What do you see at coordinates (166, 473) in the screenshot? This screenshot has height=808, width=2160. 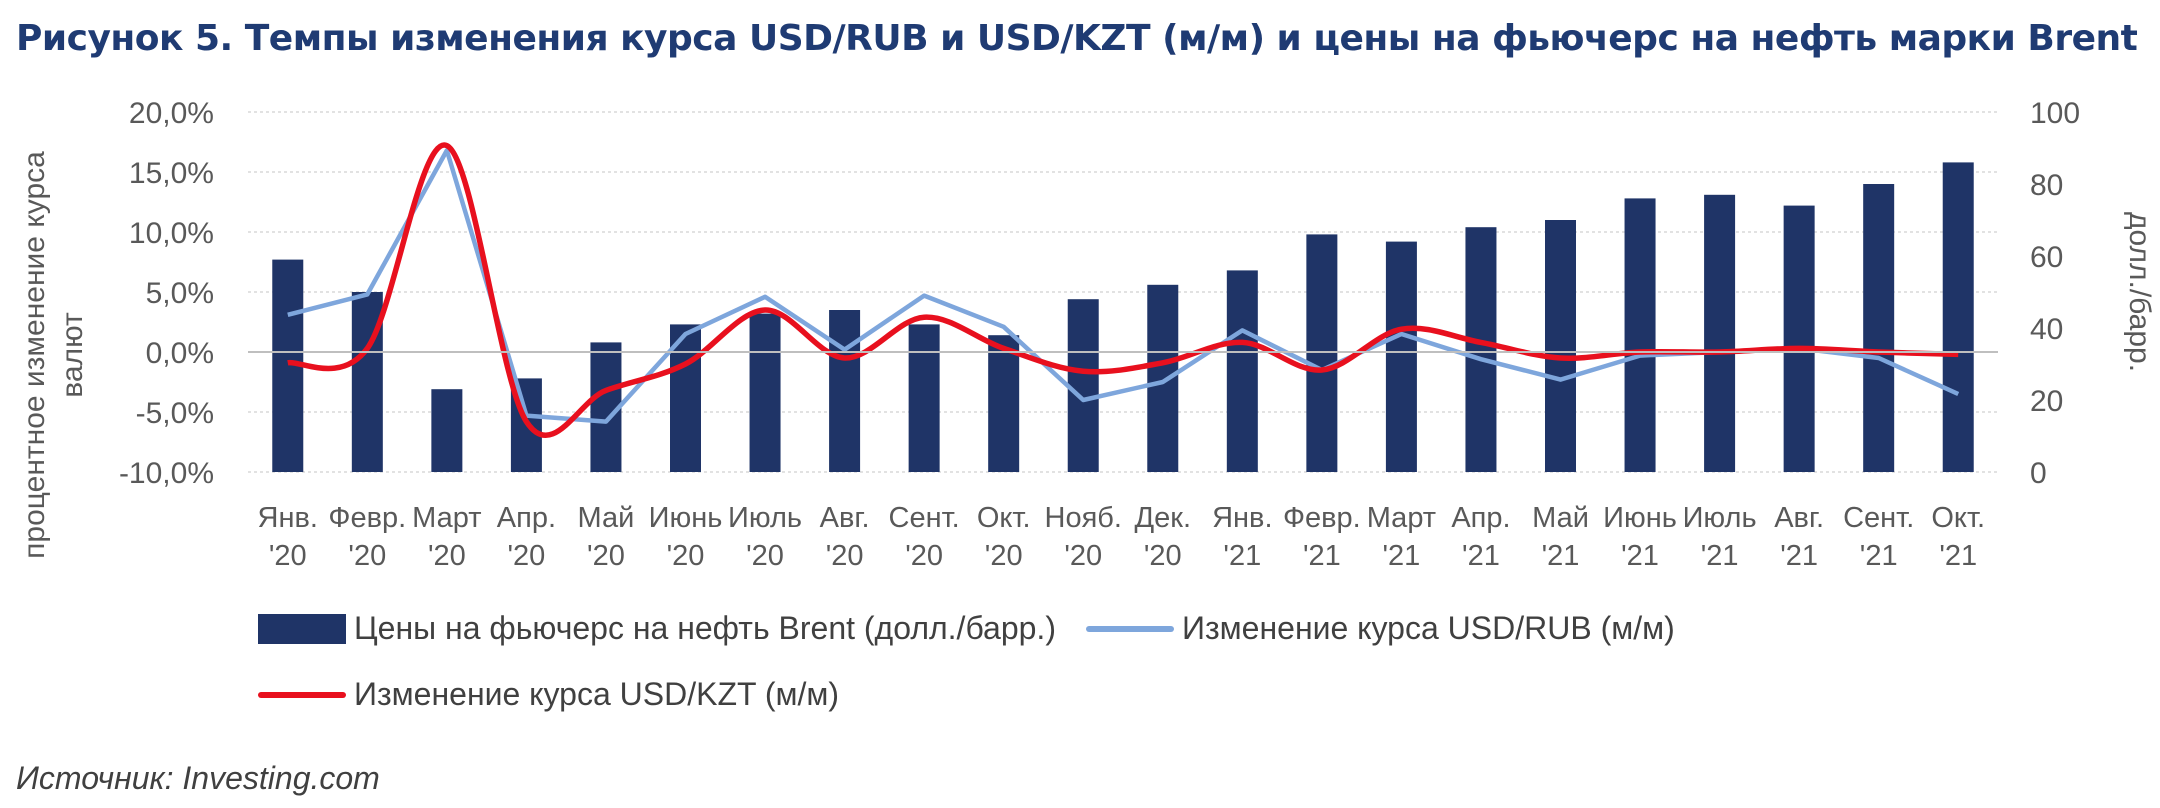 I see `y-left-tick-label: -10,0%` at bounding box center [166, 473].